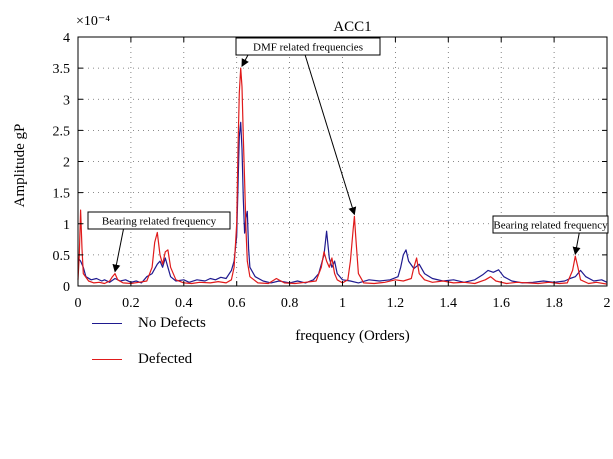 The width and height of the screenshot is (613, 459). Describe the element at coordinates (352, 27) in the screenshot. I see `chart-title: ACC1` at that location.